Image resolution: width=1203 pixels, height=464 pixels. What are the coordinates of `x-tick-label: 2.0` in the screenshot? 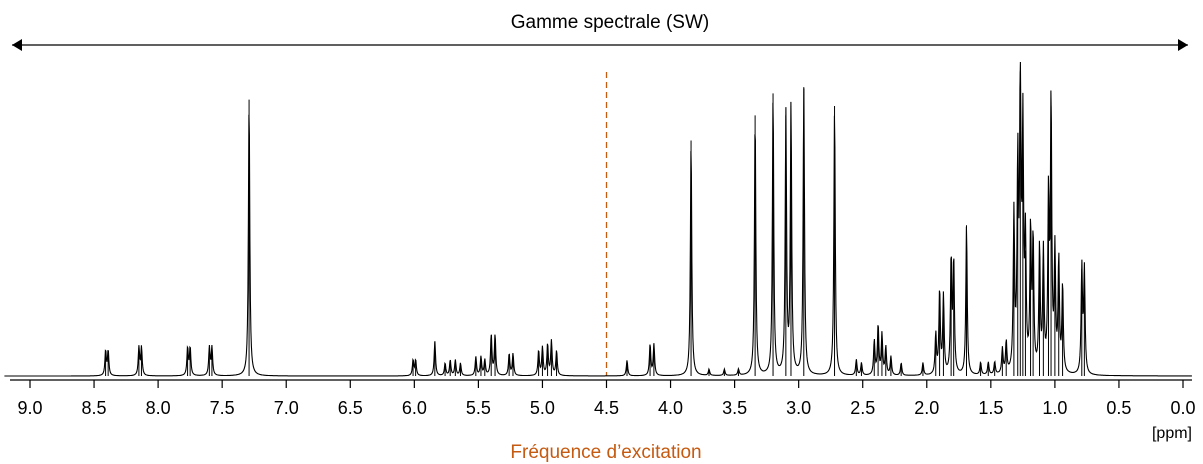 It's located at (926, 408).